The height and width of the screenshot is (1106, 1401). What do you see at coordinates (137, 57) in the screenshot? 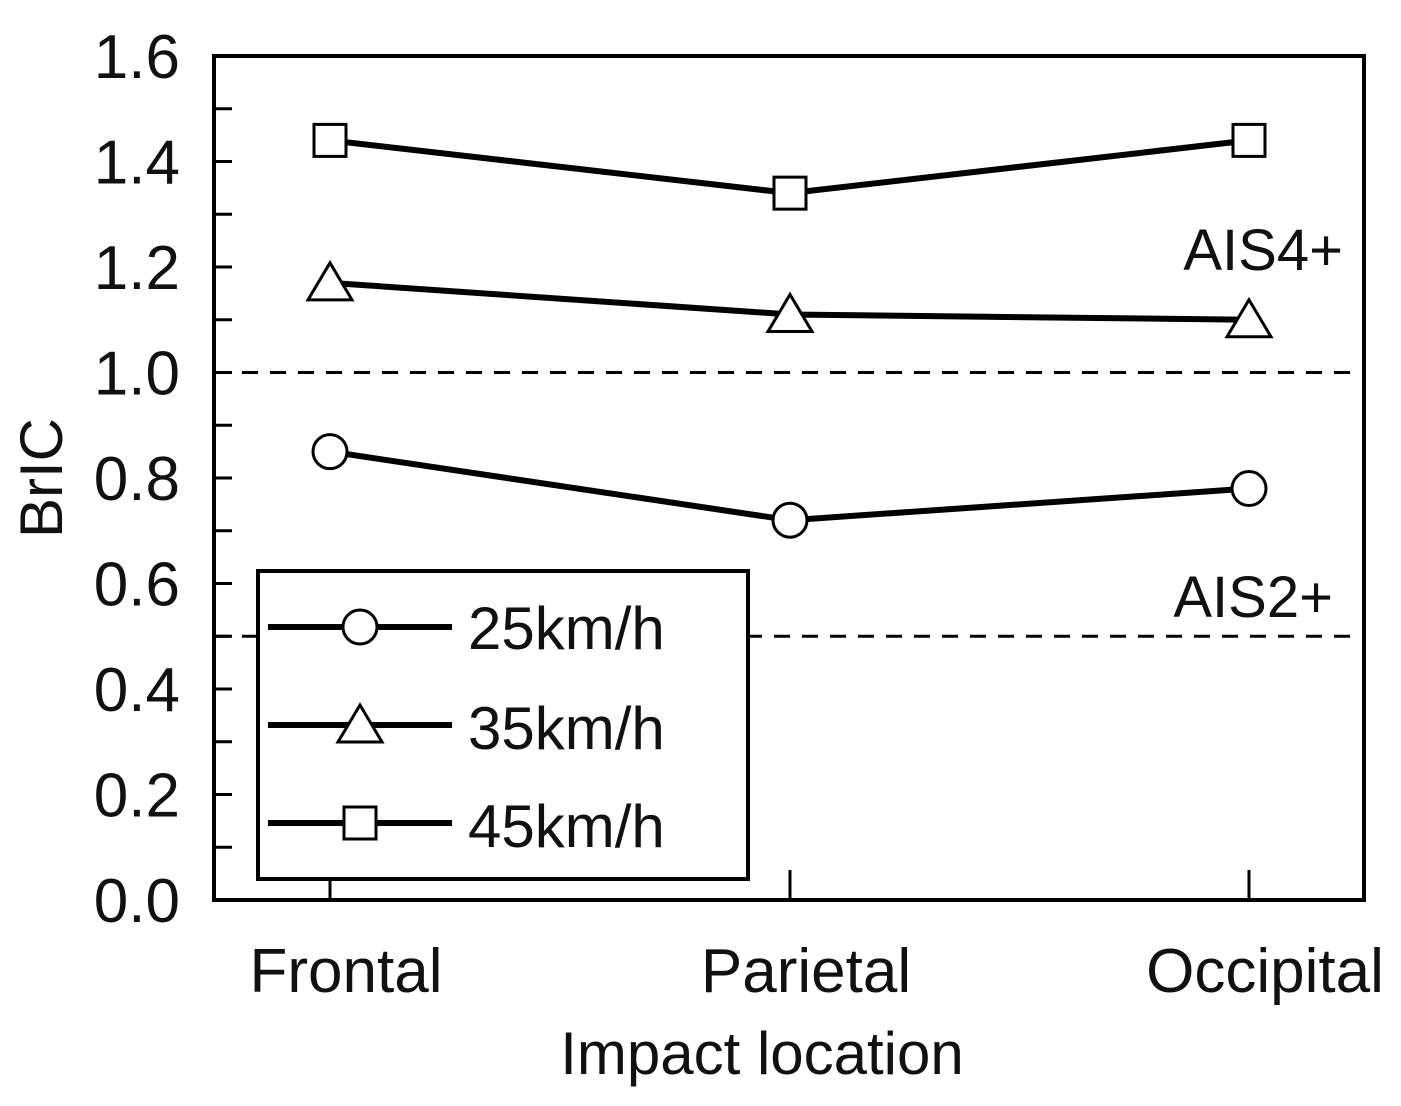
I see `y-tick-label: 1.6` at bounding box center [137, 57].